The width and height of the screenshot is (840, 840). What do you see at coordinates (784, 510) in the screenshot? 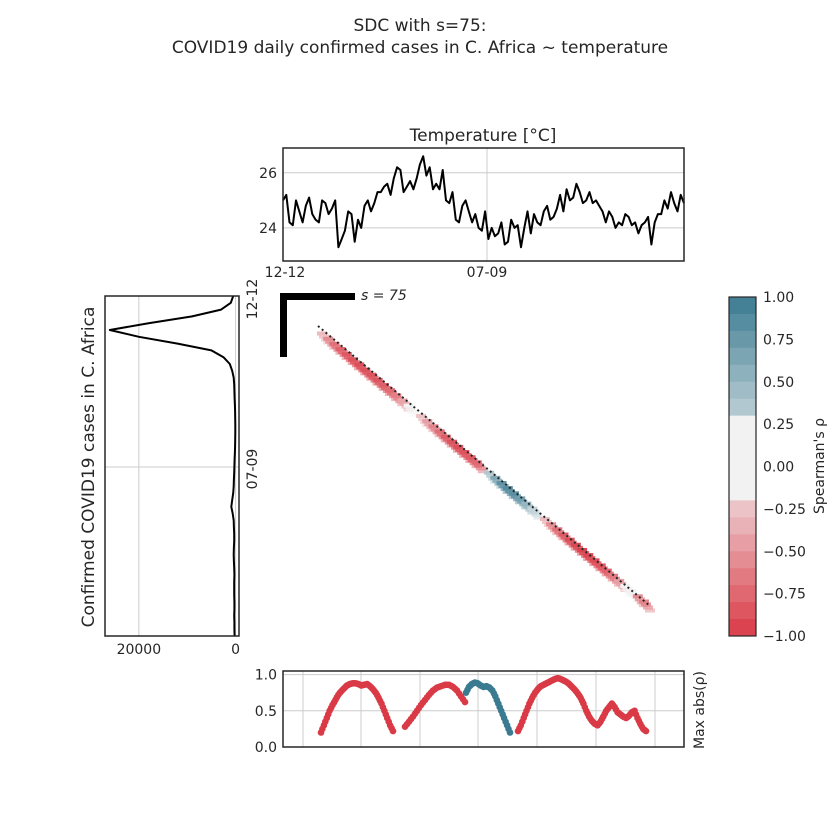
I see `colorbar-tick-label: −0.25` at bounding box center [784, 510].